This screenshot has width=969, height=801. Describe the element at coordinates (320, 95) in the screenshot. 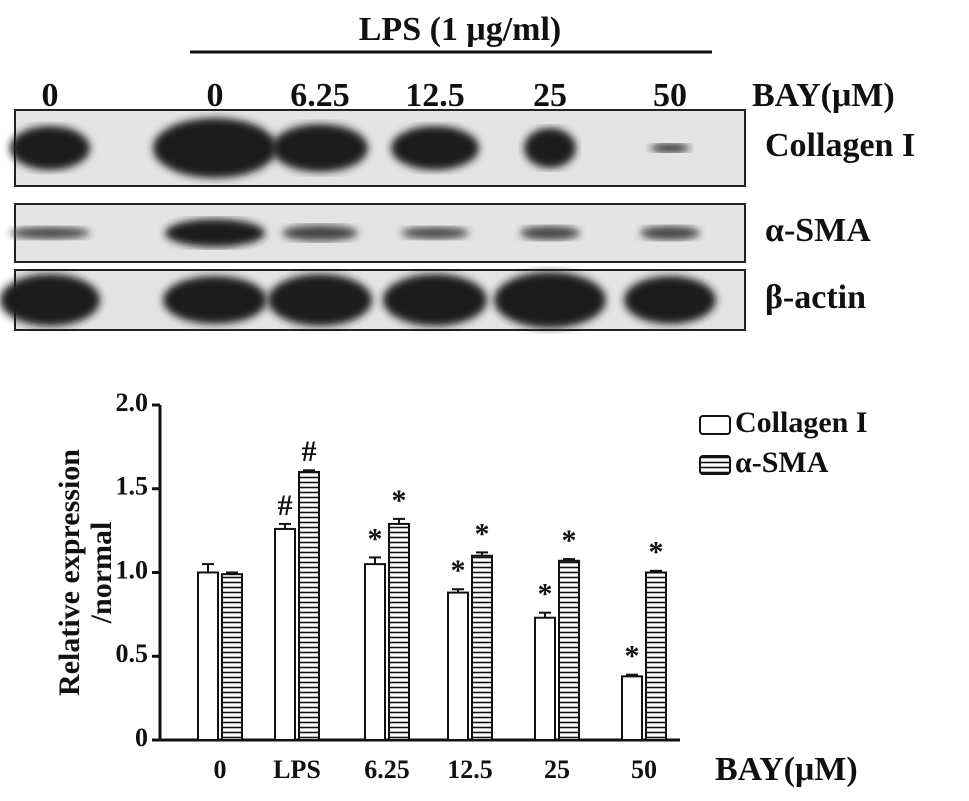

I see `lane-label: 6.25` at that location.